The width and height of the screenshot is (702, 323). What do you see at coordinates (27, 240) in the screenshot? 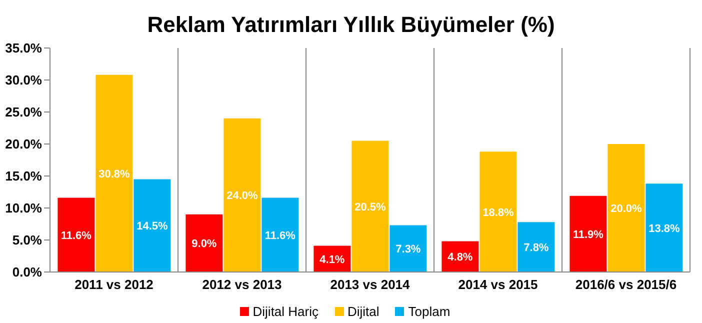
I see `y-tick-label: 5.0%` at bounding box center [27, 240].